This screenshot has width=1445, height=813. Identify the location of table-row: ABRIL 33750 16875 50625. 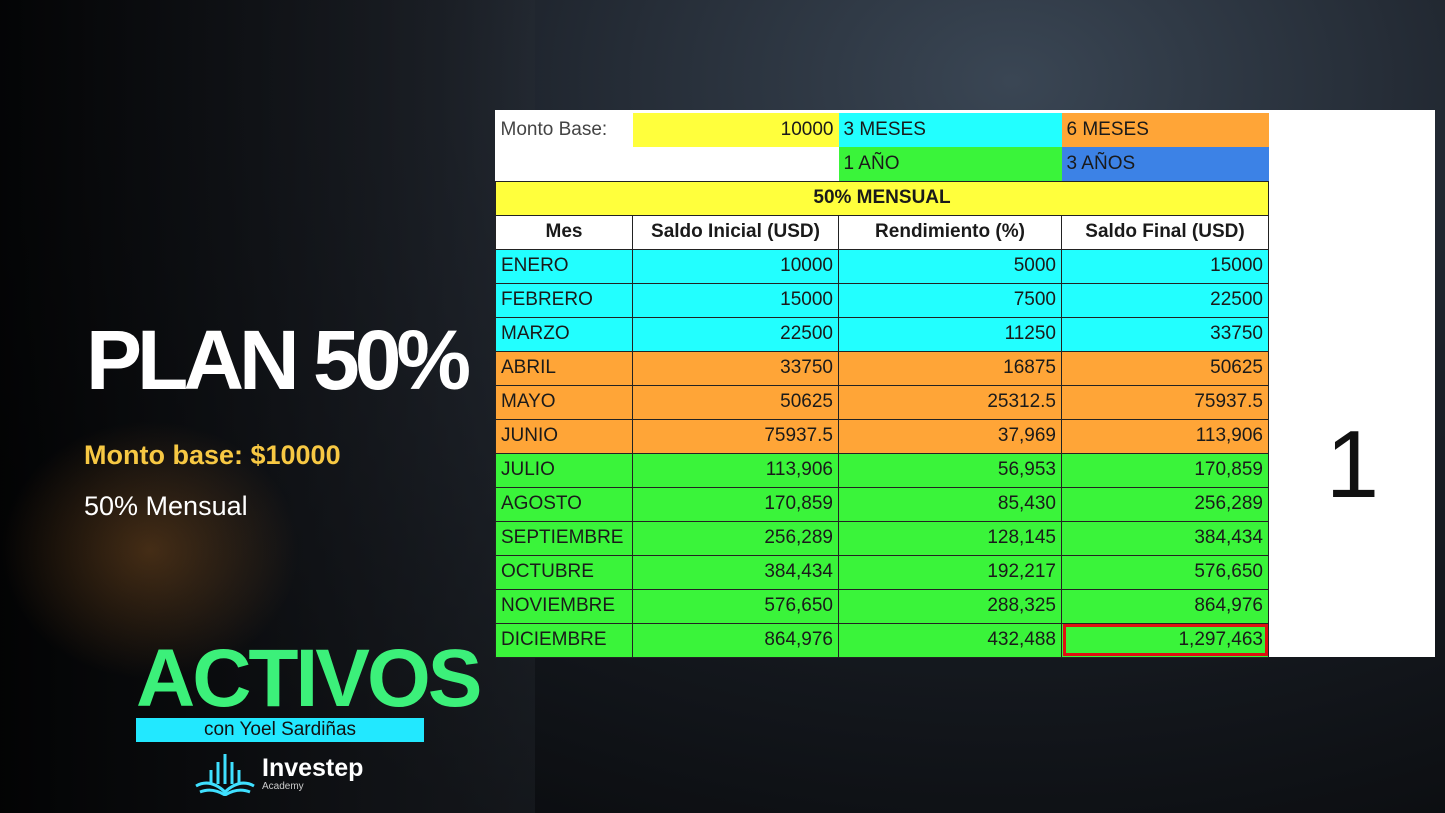
(882, 368).